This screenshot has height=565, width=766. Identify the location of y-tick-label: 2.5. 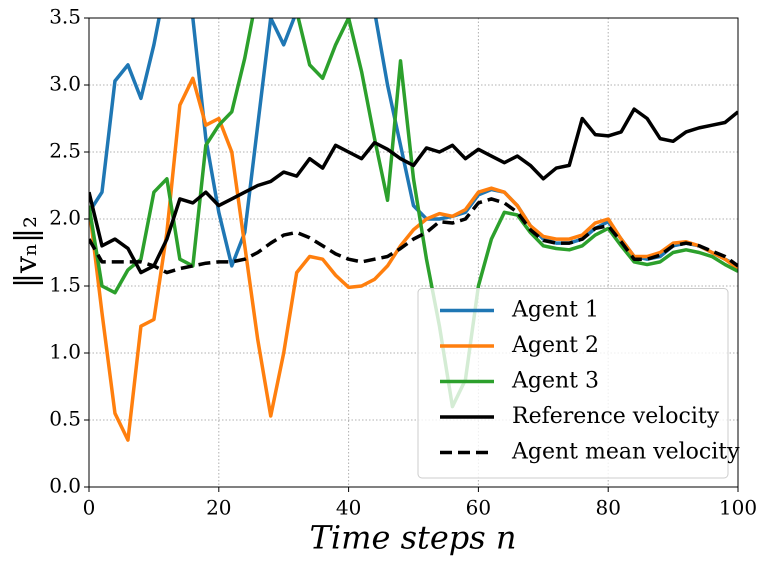
(65, 151).